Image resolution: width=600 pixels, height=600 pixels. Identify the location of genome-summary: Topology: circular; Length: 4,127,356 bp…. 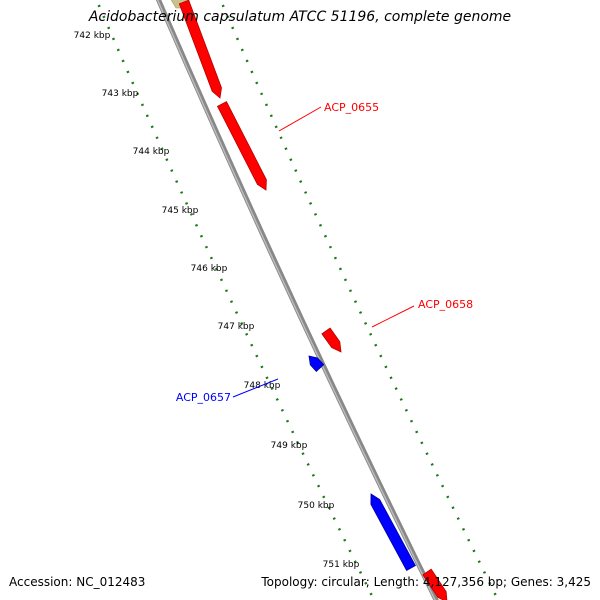
(426, 582).